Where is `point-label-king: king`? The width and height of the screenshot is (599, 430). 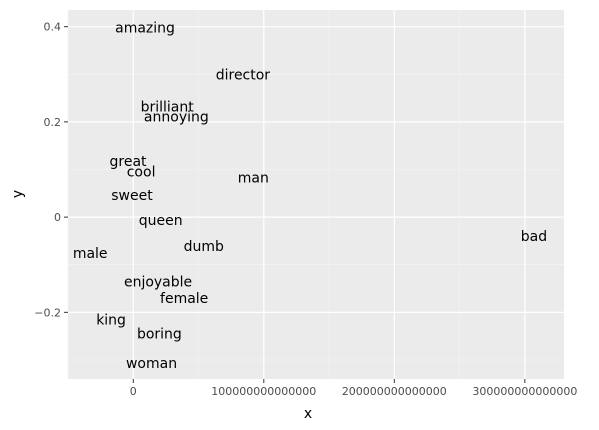 point-label-king: king is located at coordinates (111, 320).